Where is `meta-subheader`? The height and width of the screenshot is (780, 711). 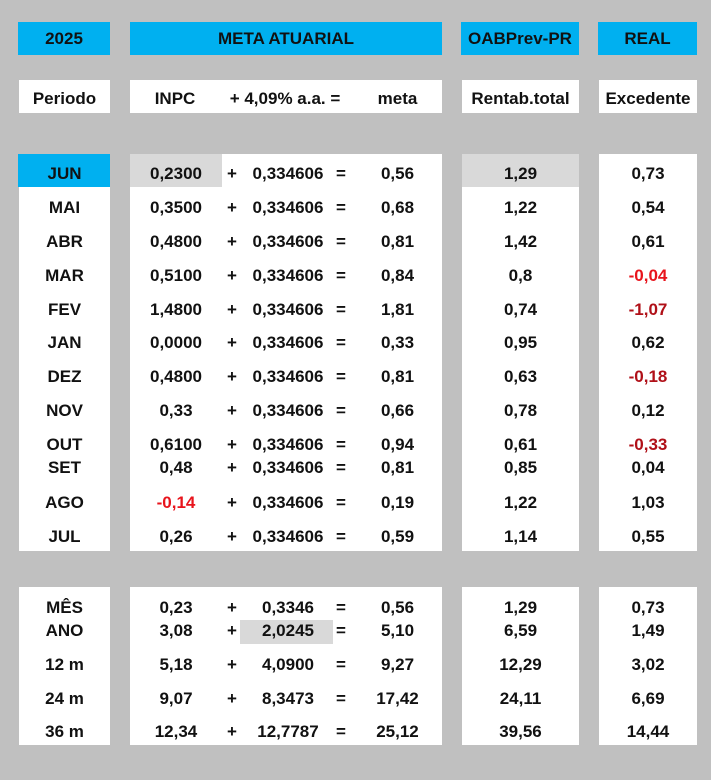 meta-subheader is located at coordinates (286, 96).